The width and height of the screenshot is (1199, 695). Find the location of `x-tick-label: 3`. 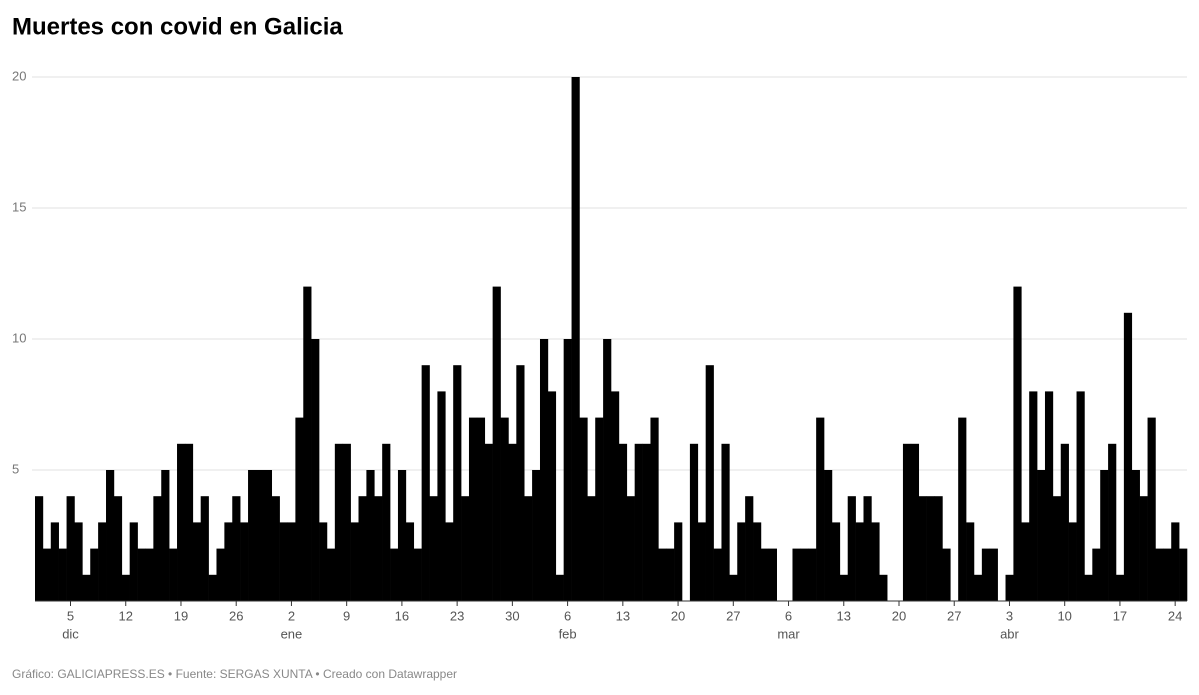

x-tick-label: 3 is located at coordinates (1009, 615).